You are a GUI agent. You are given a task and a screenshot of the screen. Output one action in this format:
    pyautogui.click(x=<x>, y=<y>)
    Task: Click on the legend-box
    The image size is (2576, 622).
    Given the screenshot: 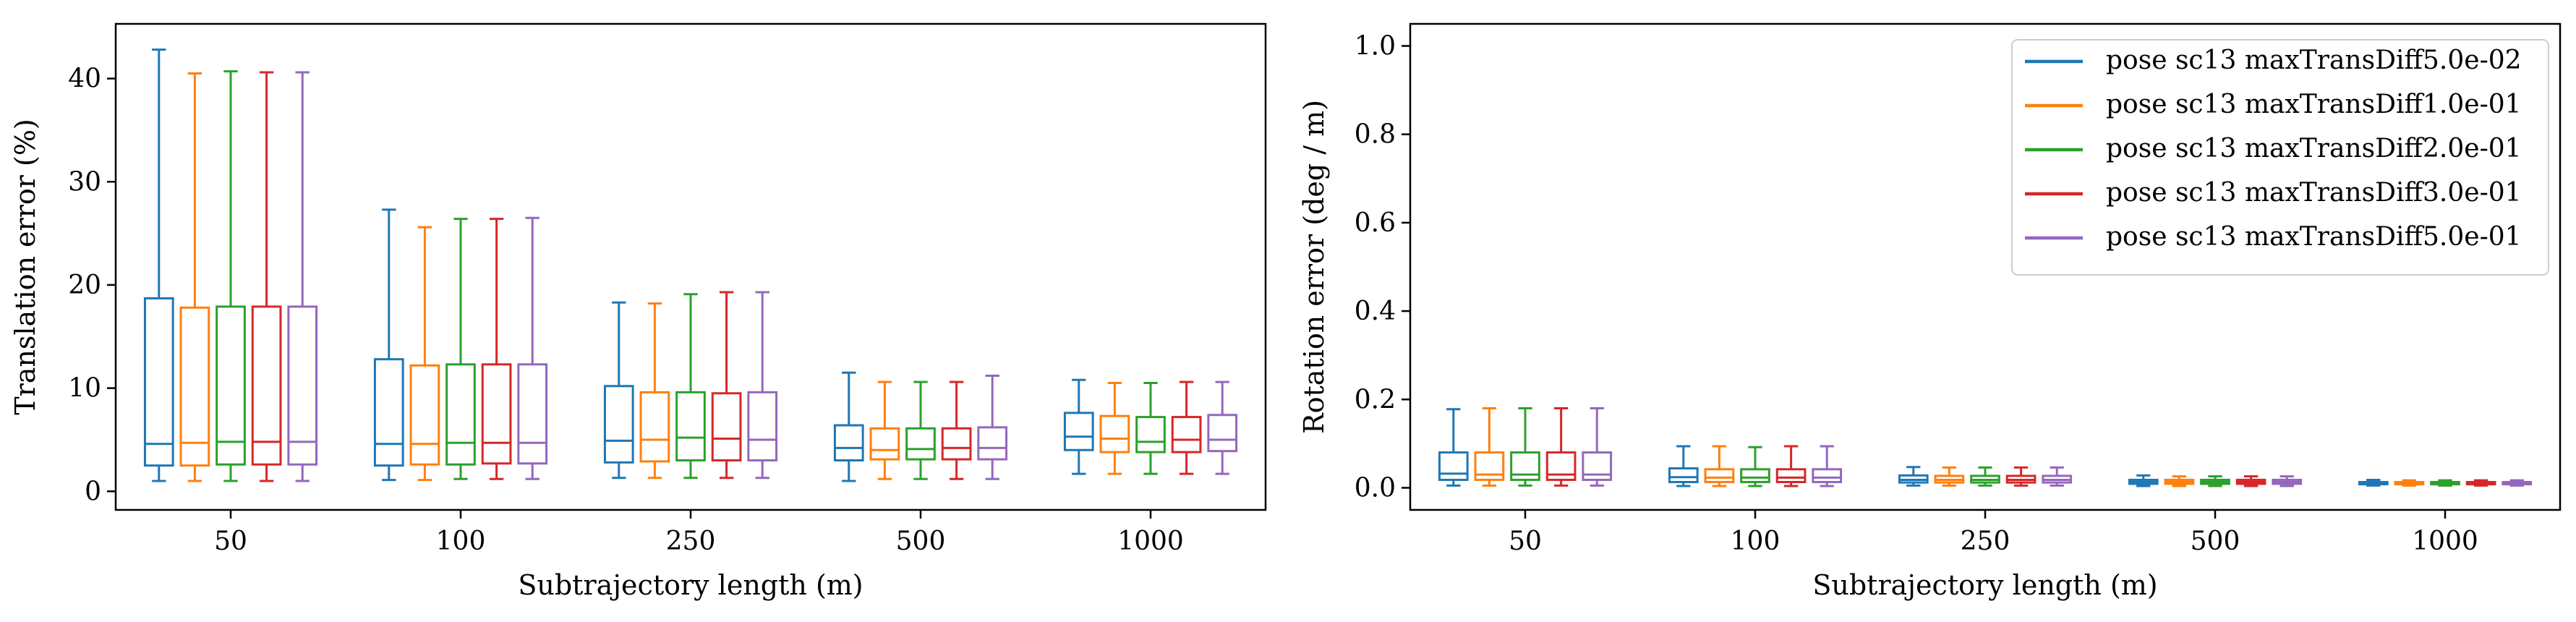 What is the action you would take?
    pyautogui.click(x=2280, y=157)
    